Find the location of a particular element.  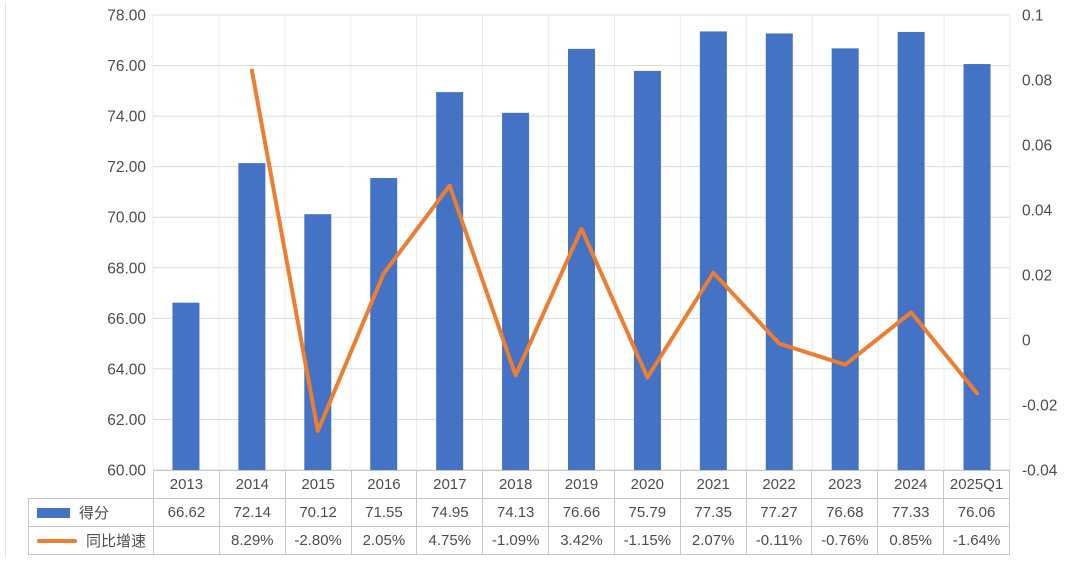

left-axis-tick-label: 64.00 is located at coordinates (126, 369).